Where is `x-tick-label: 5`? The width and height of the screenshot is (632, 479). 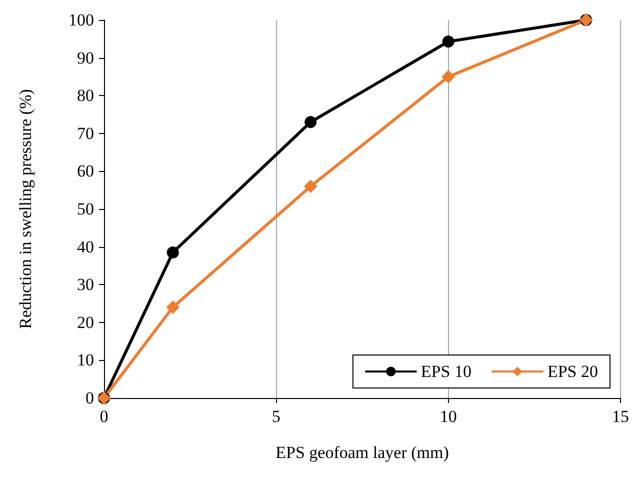
x-tick-label: 5 is located at coordinates (276, 416).